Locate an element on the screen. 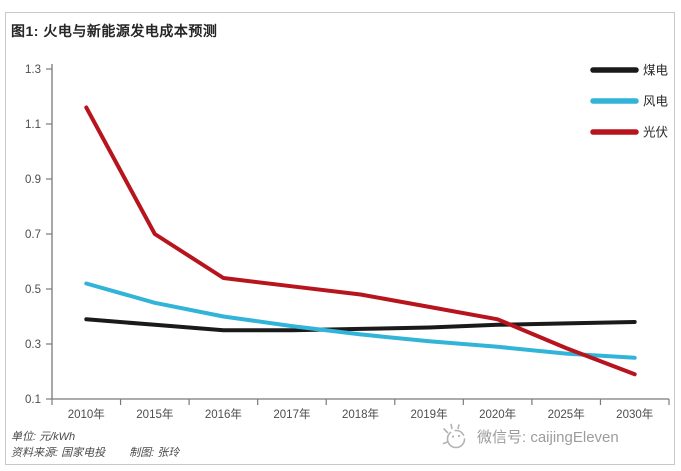  figure-title: 图1: 火电与新能源发电成本预测 is located at coordinates (114, 31).